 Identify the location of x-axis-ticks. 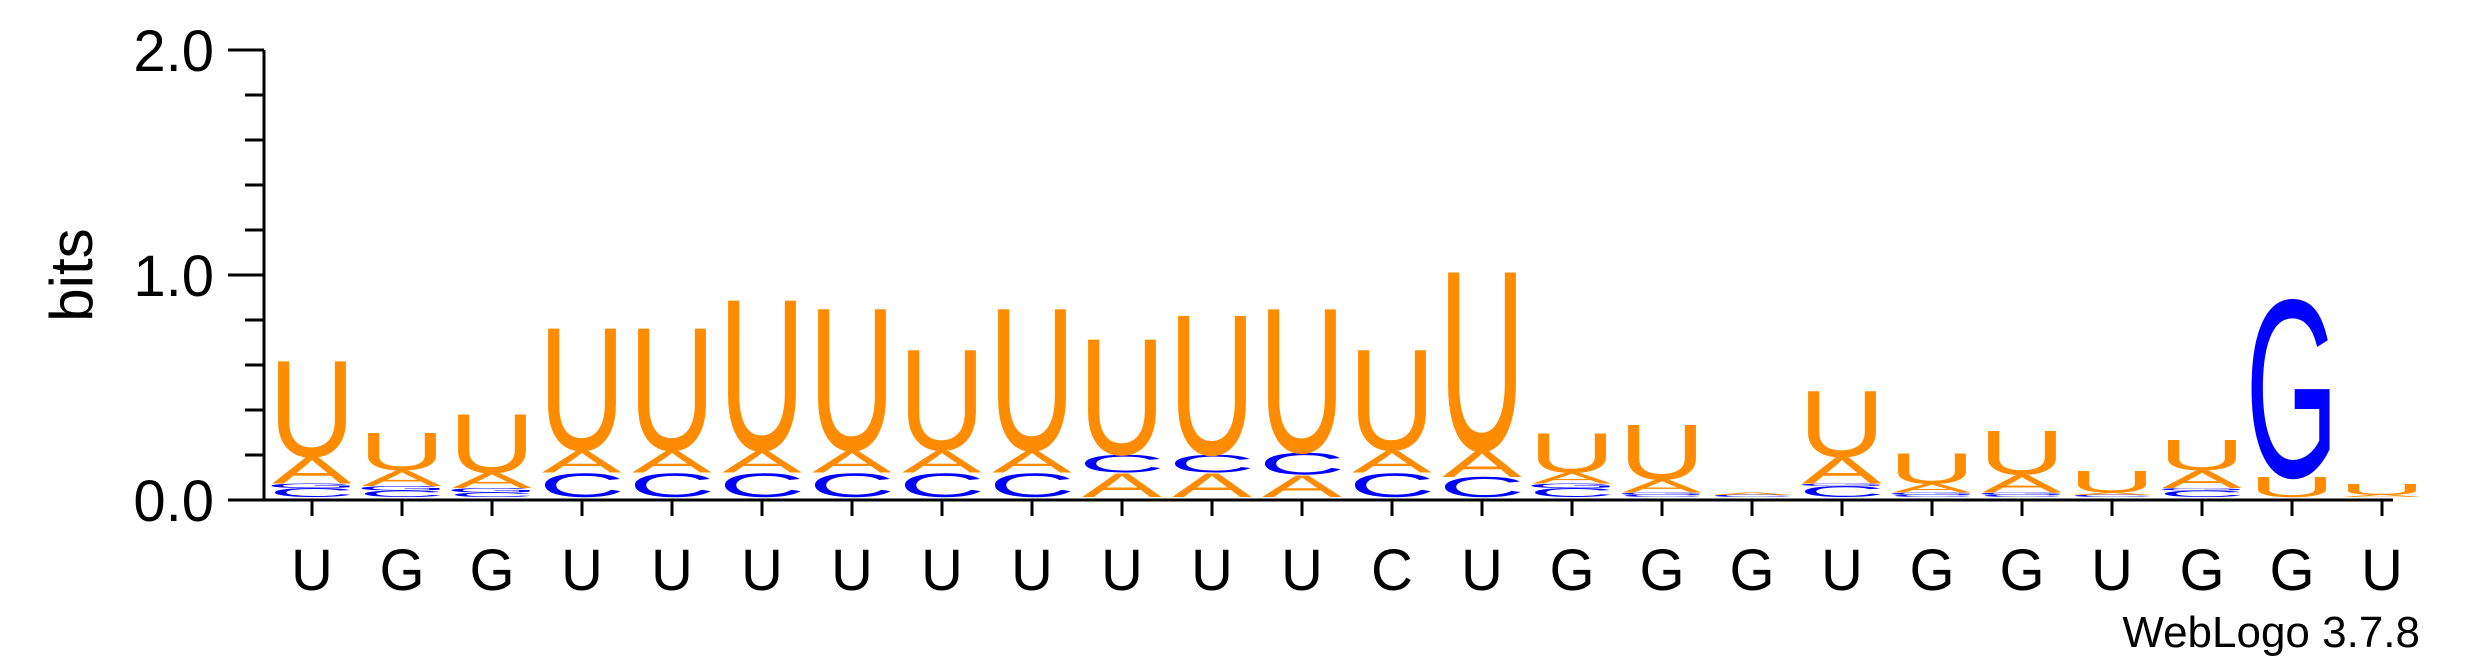
(1347, 508).